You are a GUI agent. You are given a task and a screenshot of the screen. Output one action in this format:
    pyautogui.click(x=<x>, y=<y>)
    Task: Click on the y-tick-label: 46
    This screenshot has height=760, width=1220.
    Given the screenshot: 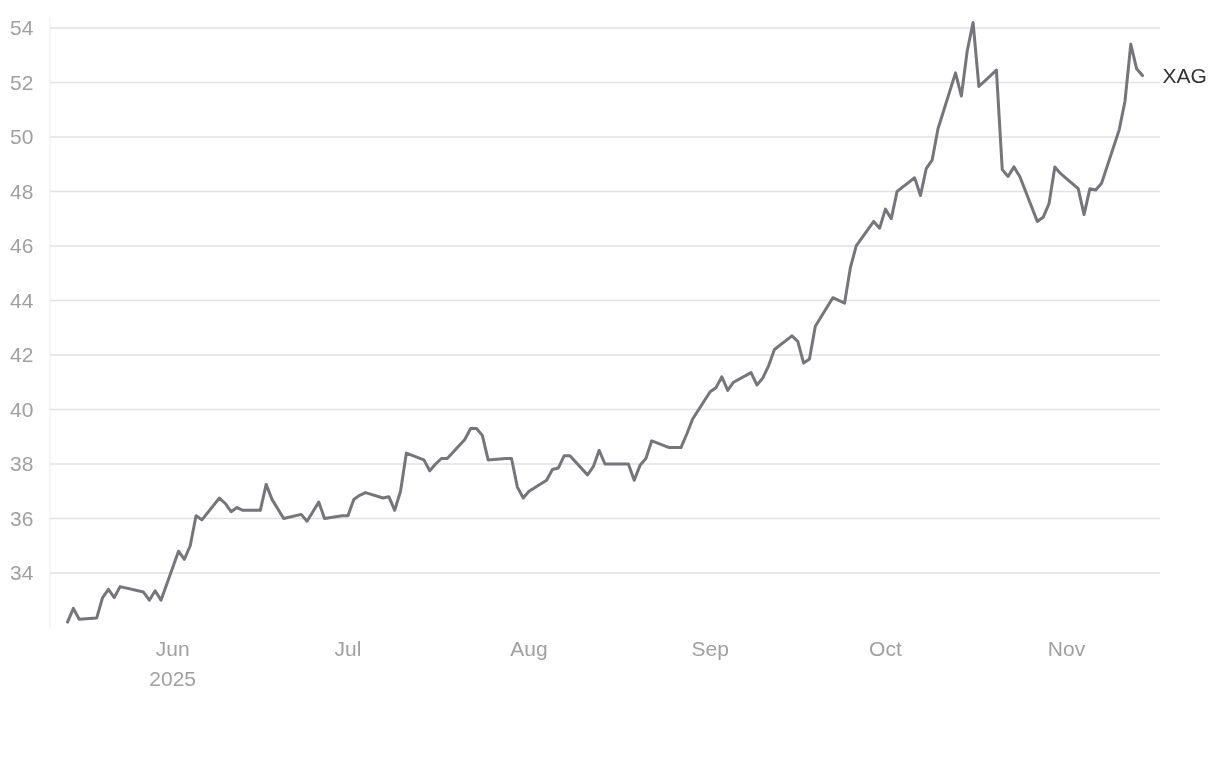 What is the action you would take?
    pyautogui.click(x=22, y=246)
    